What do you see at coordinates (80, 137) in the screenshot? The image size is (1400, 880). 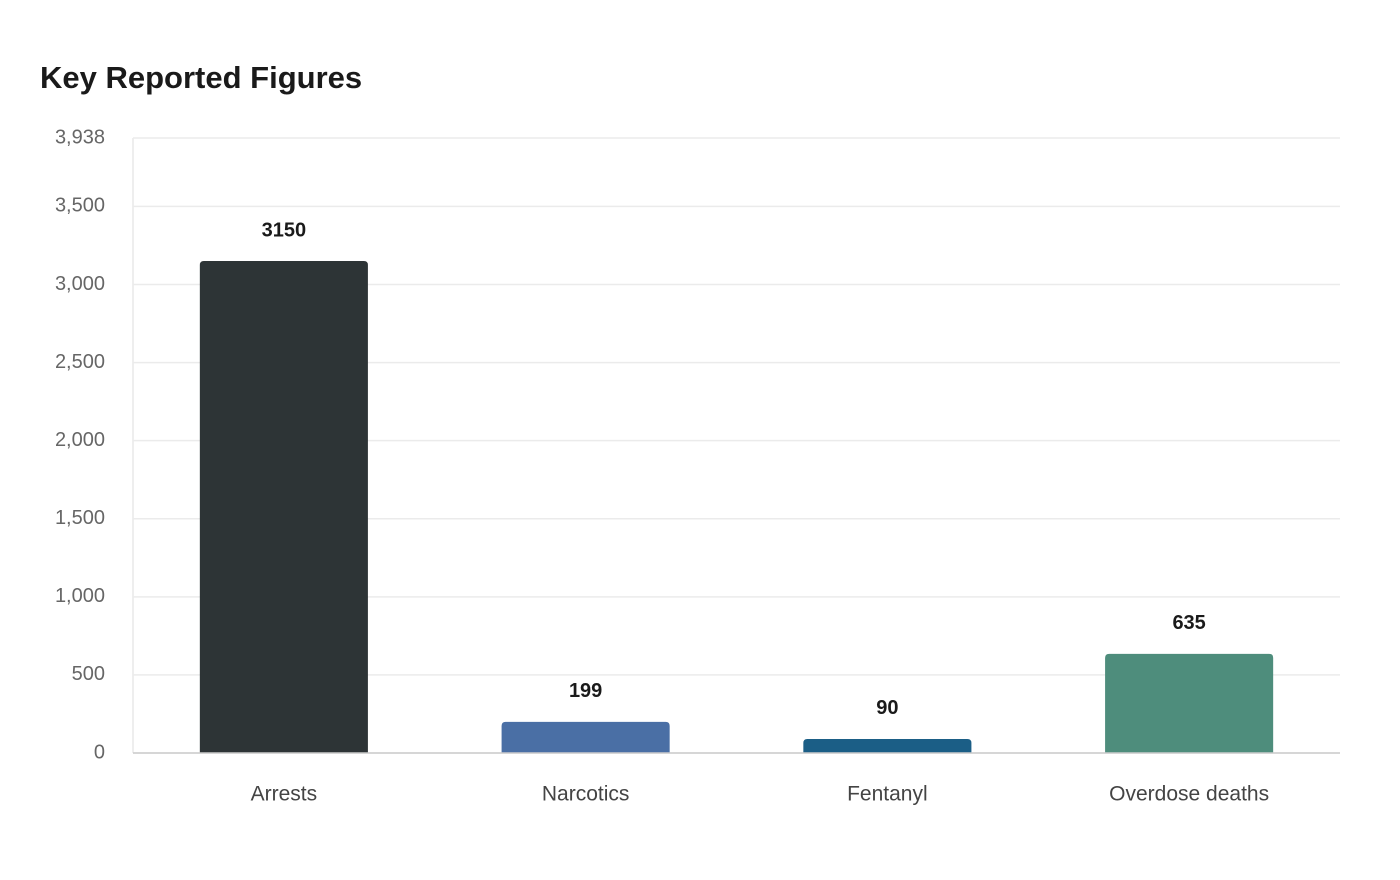 I see `y-tick-label: 3,938` at bounding box center [80, 137].